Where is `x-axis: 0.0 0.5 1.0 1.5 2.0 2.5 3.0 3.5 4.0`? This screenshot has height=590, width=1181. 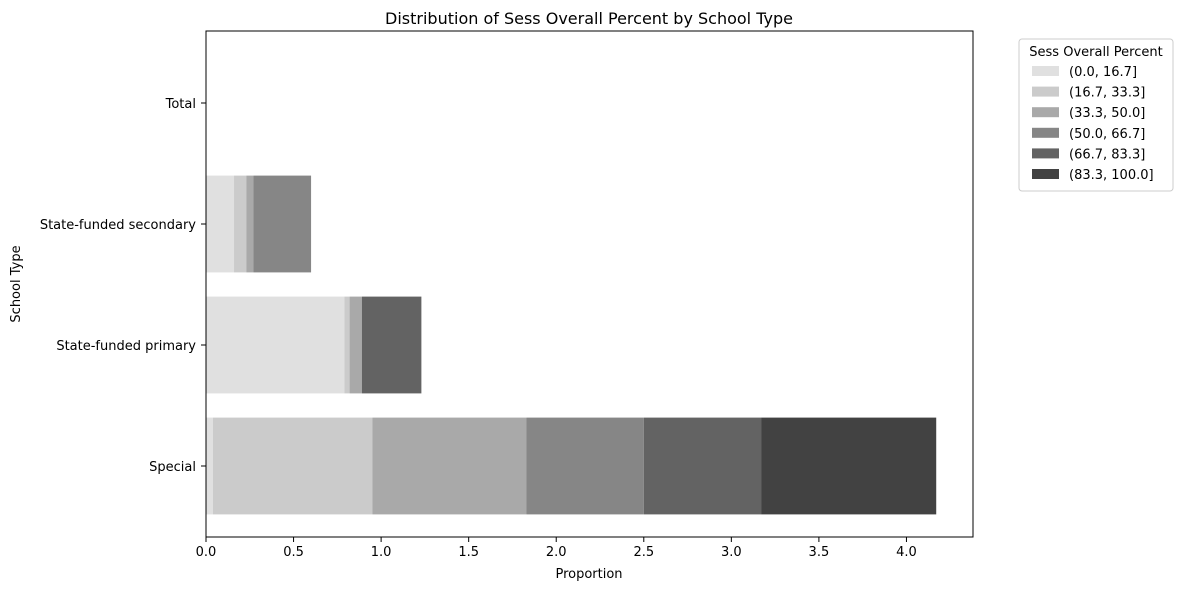 x-axis: 0.0 0.5 1.0 1.5 2.0 2.5 3.0 3.5 4.0 is located at coordinates (556, 548).